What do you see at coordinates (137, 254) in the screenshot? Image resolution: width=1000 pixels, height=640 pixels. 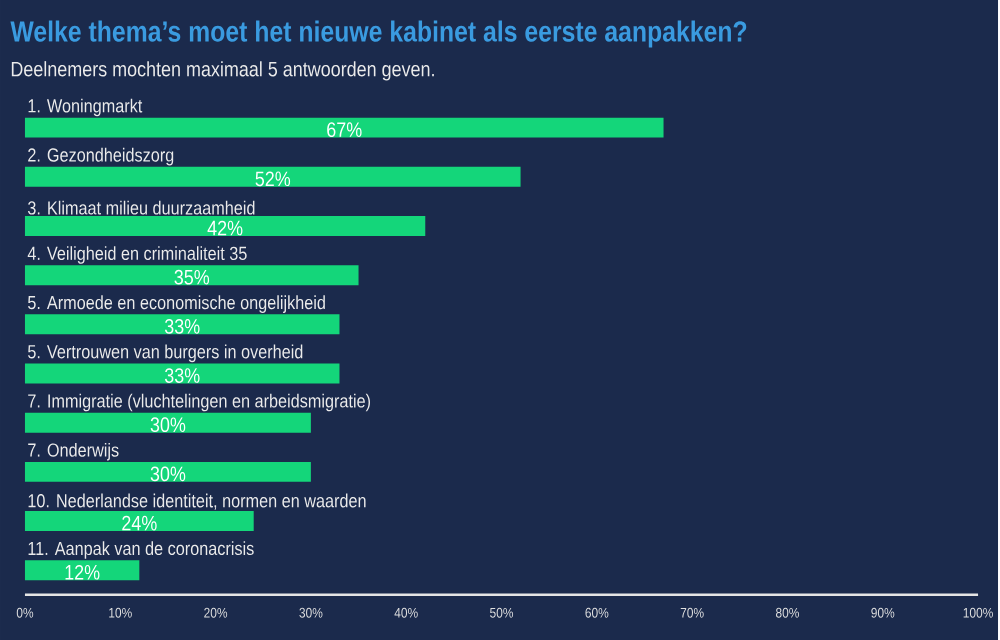 I see `y-tick-label: 4. Veiligheid en criminaliteit 35` at bounding box center [137, 254].